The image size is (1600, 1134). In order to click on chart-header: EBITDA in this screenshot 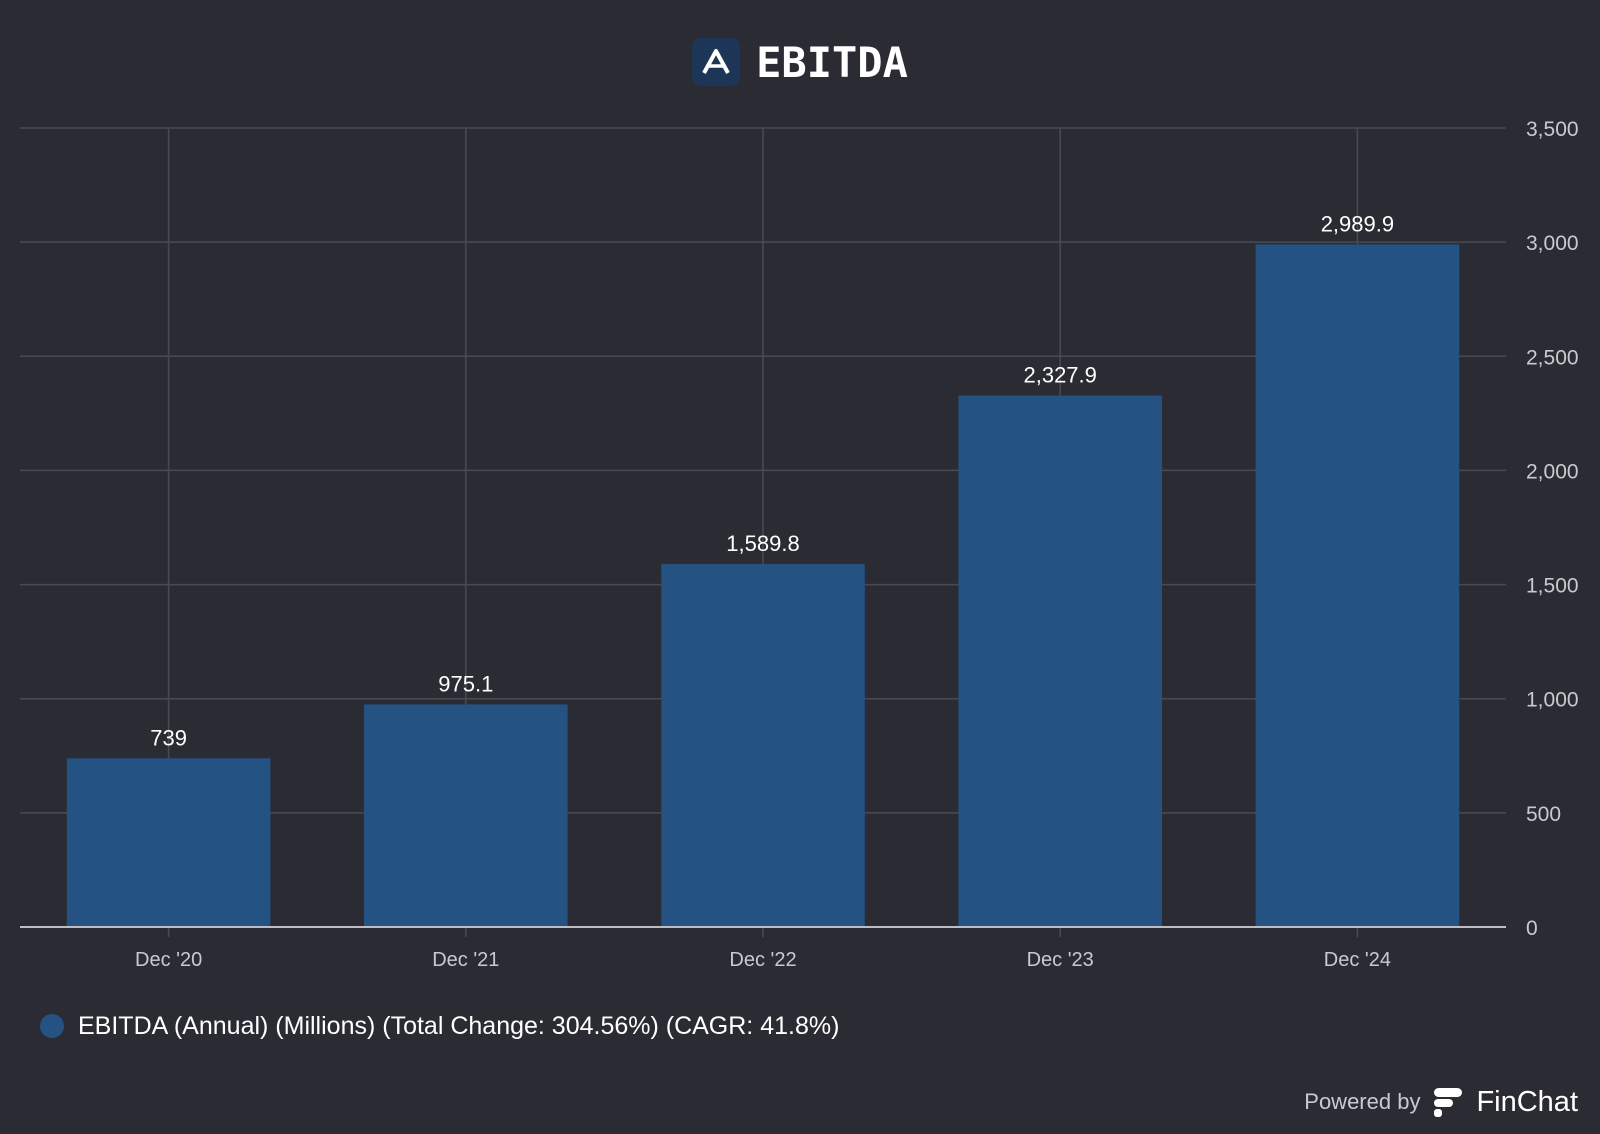, I will do `click(800, 62)`.